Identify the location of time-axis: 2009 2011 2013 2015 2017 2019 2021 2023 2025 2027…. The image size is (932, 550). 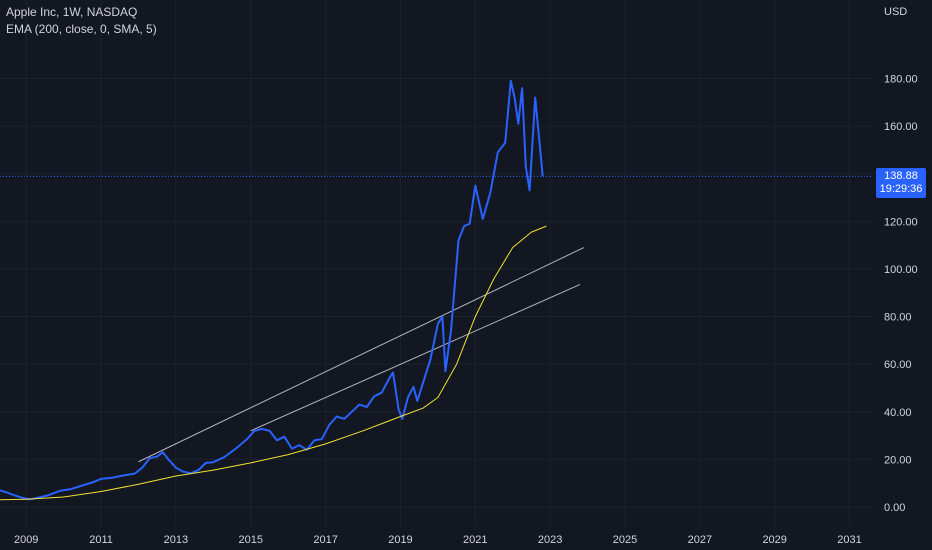
(438, 540).